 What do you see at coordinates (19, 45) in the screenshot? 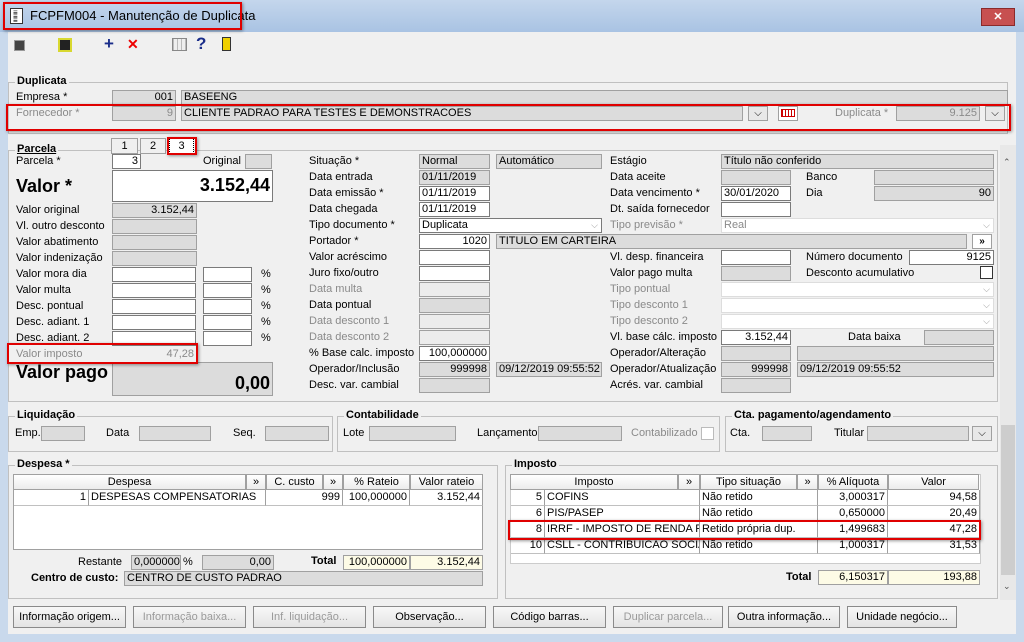
I see `navigate-icon` at bounding box center [19, 45].